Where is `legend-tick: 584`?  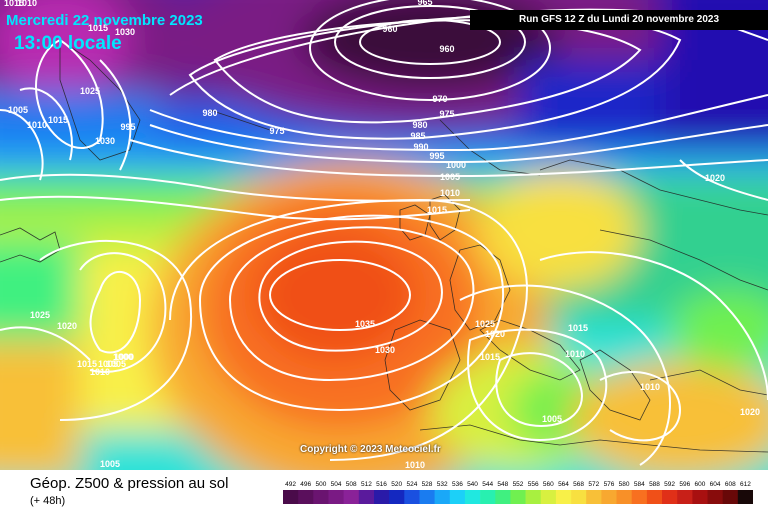
legend-tick: 584 is located at coordinates (639, 484).